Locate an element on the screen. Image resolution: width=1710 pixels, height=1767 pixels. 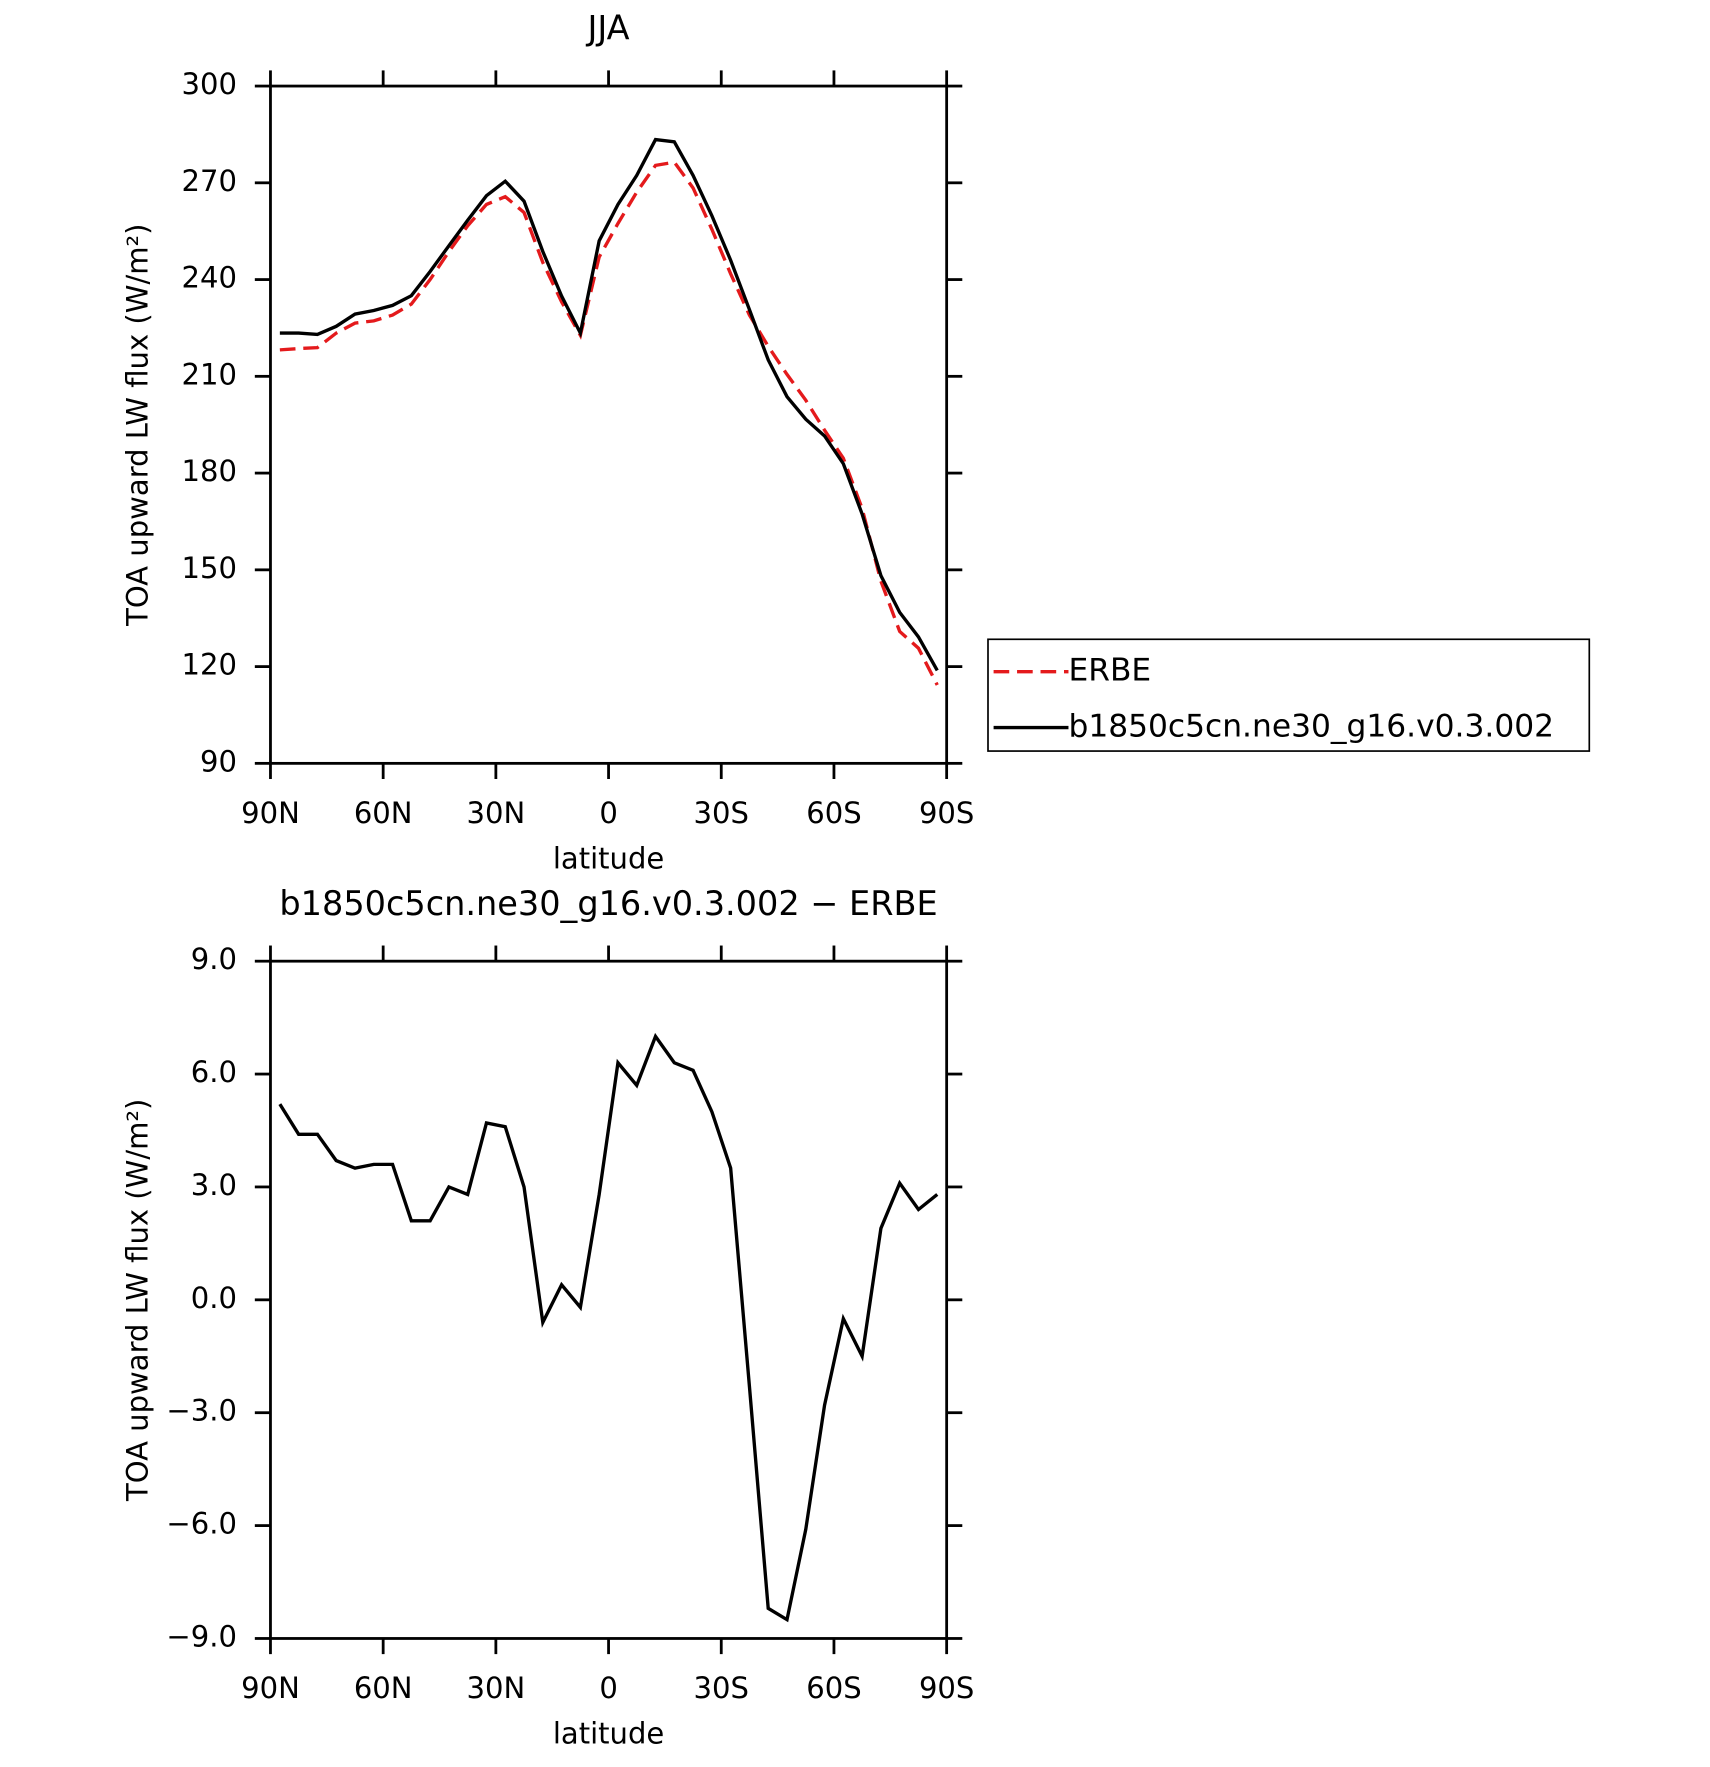
y-tick-label: −9.0 is located at coordinates (201, 1636).